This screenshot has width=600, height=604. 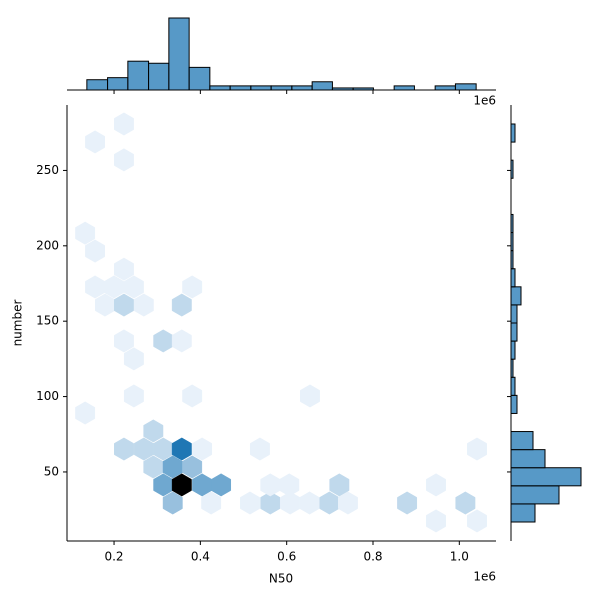 What do you see at coordinates (200, 557) in the screenshot?
I see `x-tick-label: 0.4` at bounding box center [200, 557].